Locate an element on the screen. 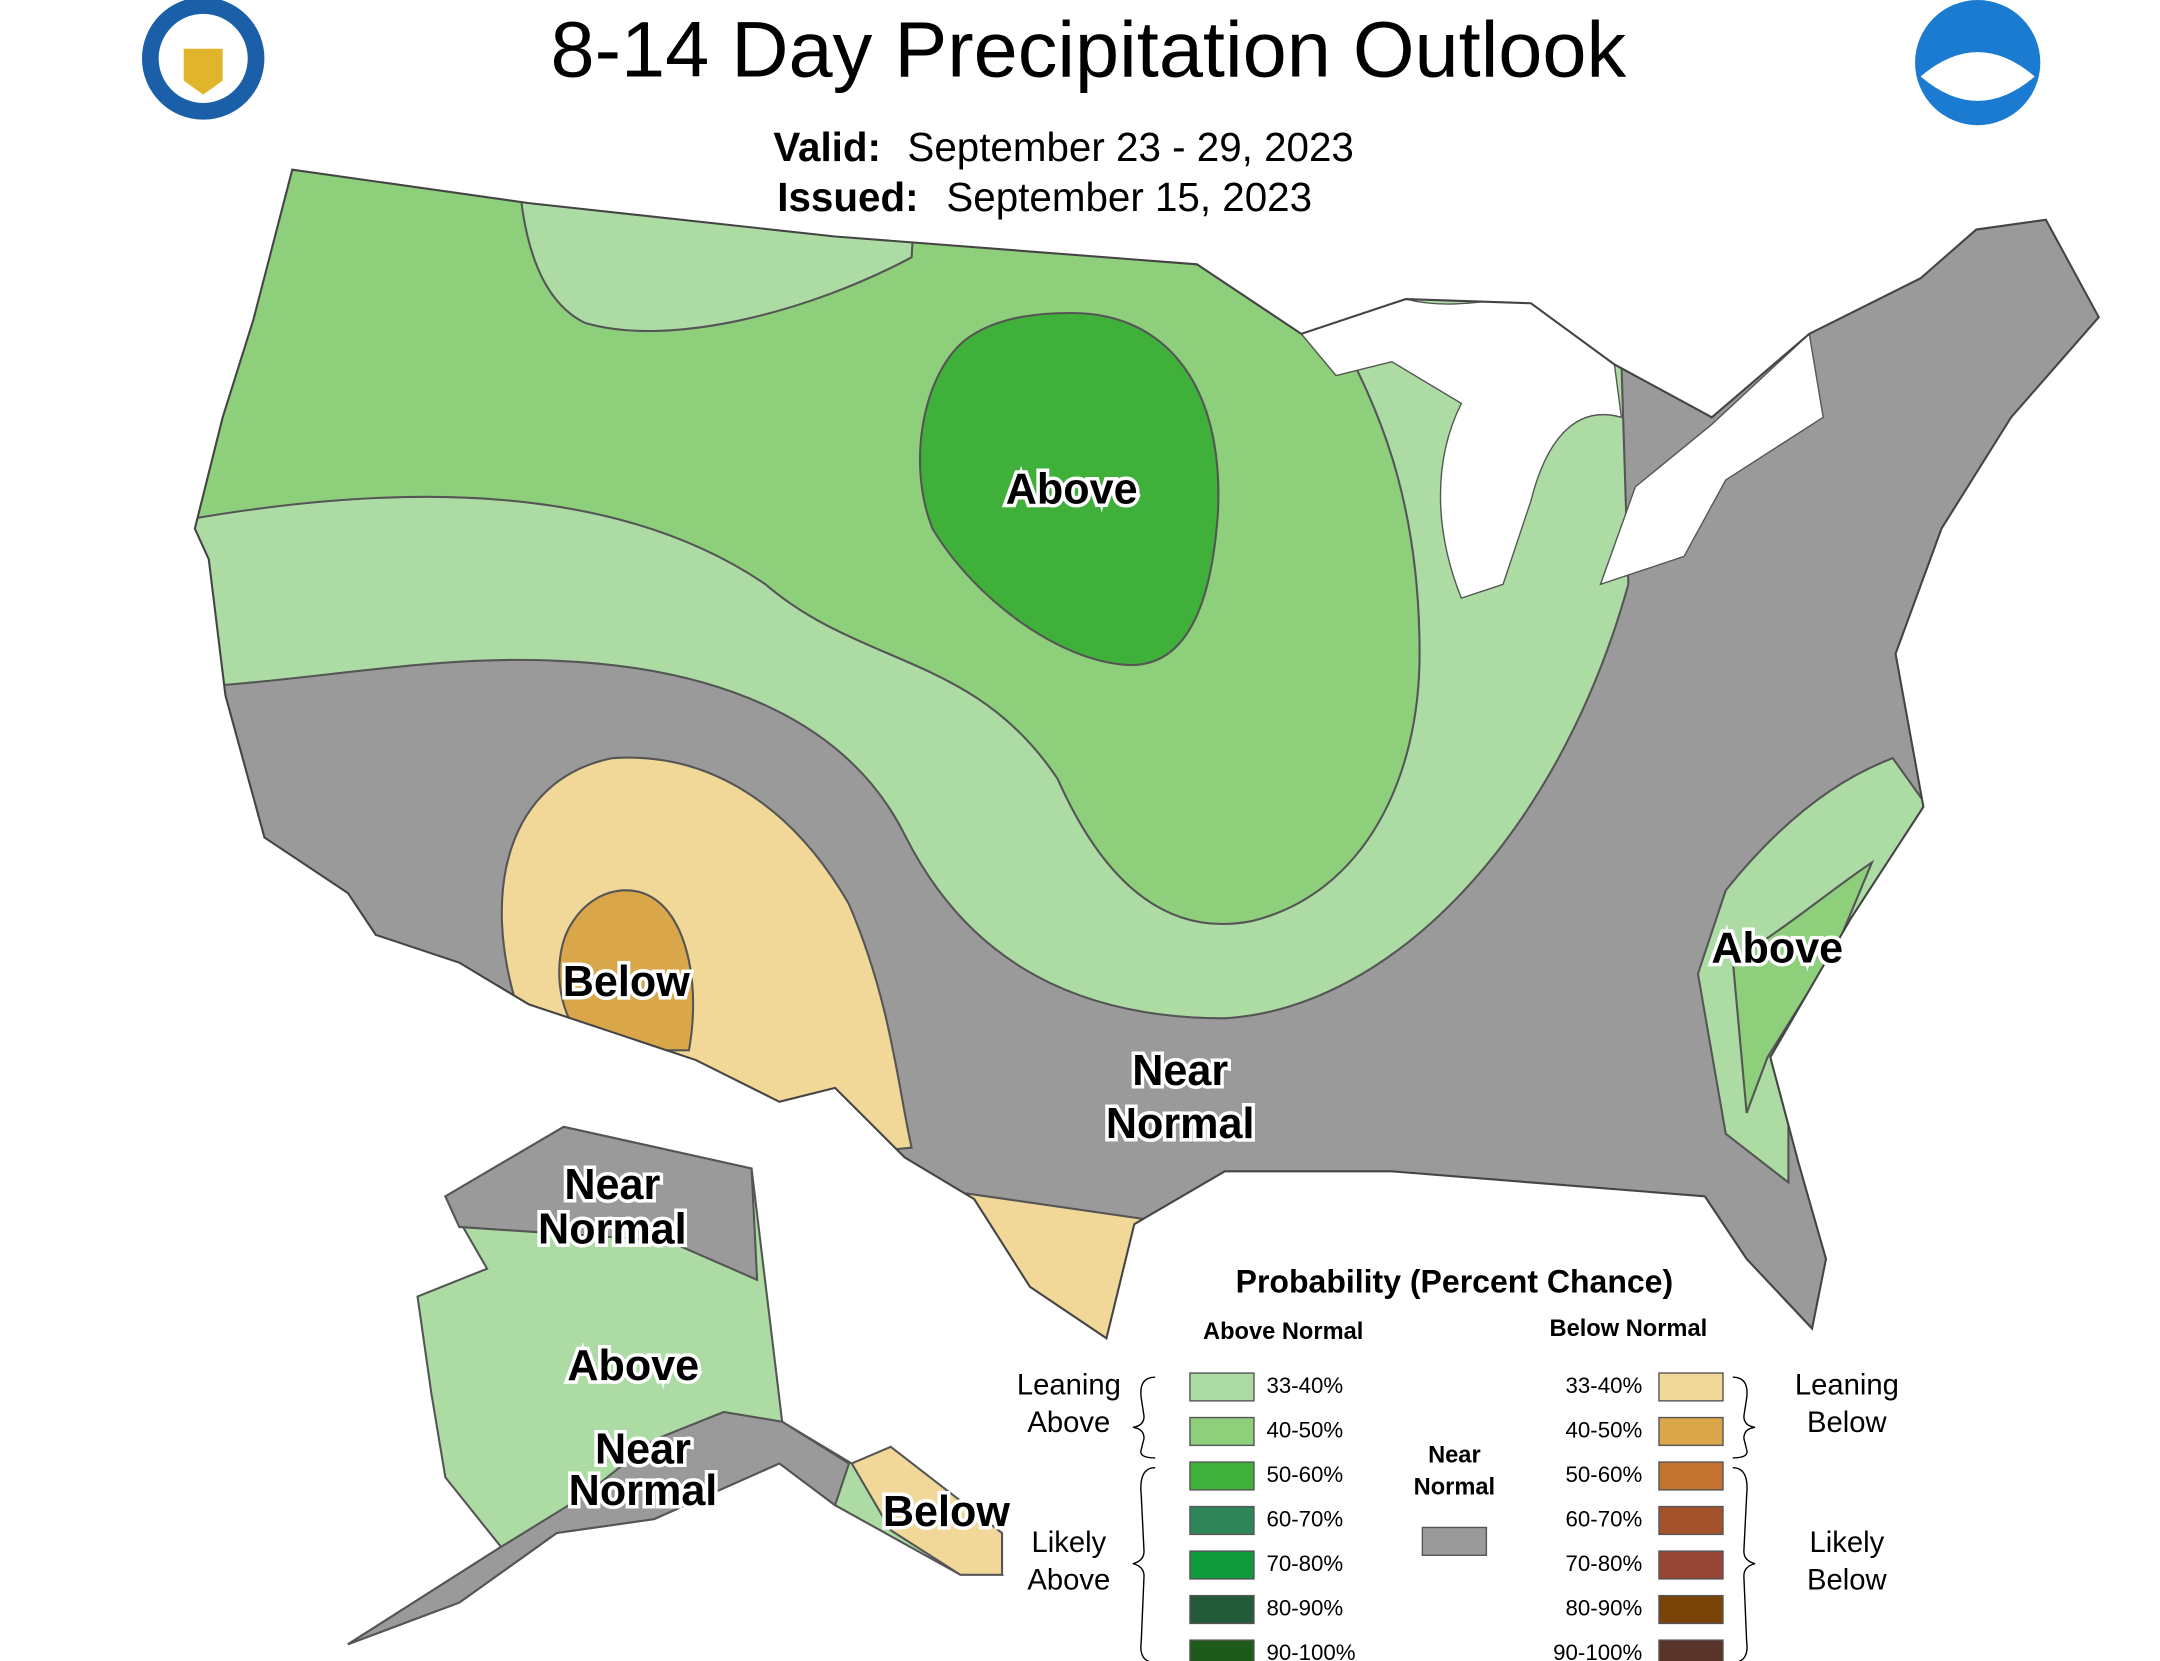 The image size is (2160, 1661). title: 8-14 Day Precipitation Outlook is located at coordinates (1088, 49).